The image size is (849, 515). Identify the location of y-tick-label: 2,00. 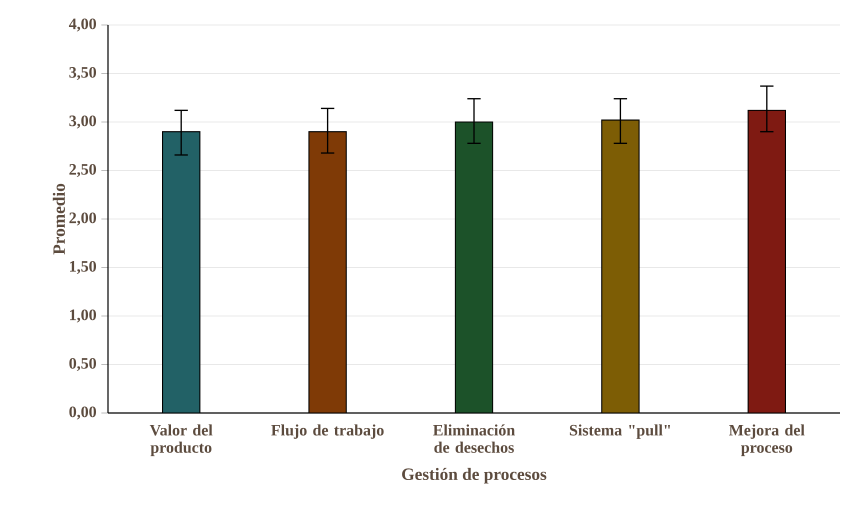
(82, 219).